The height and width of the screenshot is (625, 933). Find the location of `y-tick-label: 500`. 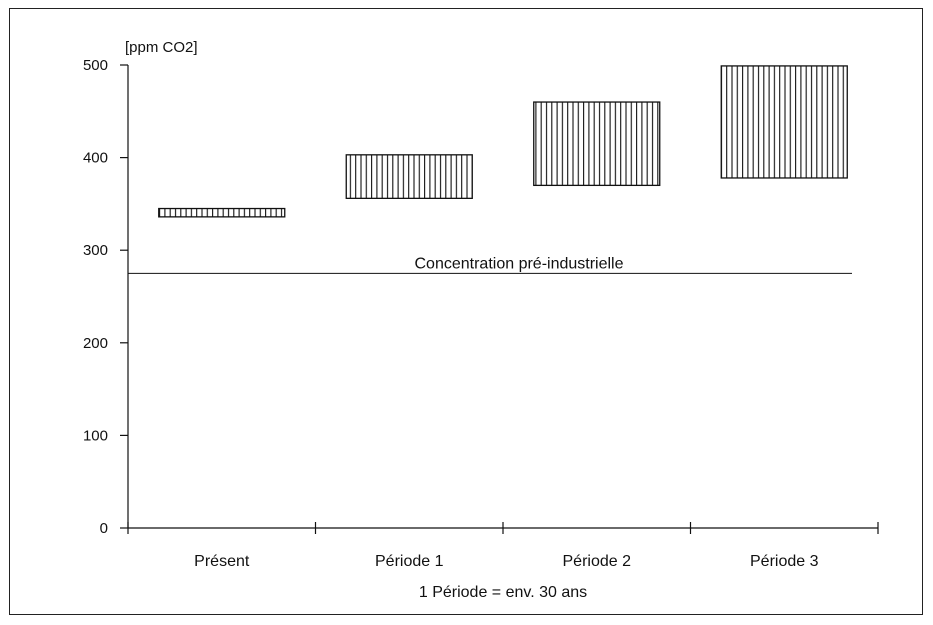

y-tick-label: 500 is located at coordinates (95, 65).